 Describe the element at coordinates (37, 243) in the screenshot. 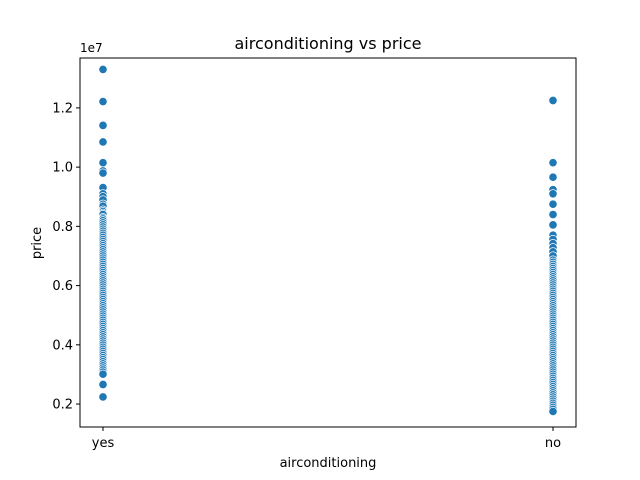

I see `y-axis-label: price` at that location.